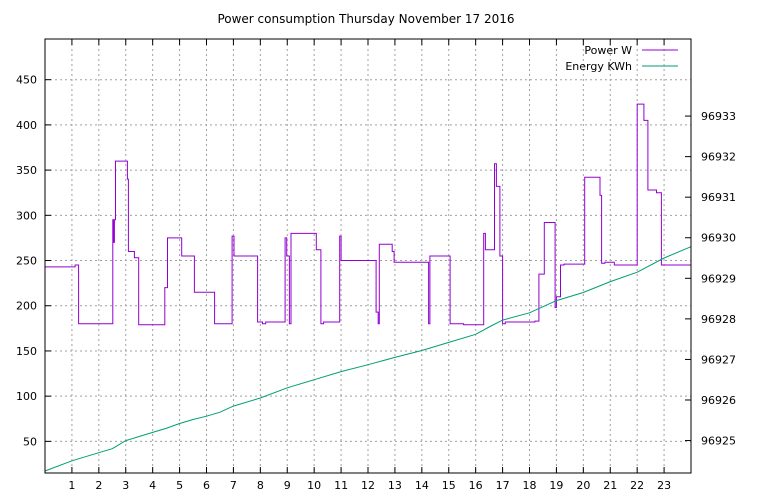  Describe the element at coordinates (608, 50) in the screenshot. I see `legend-label: Power W` at that location.